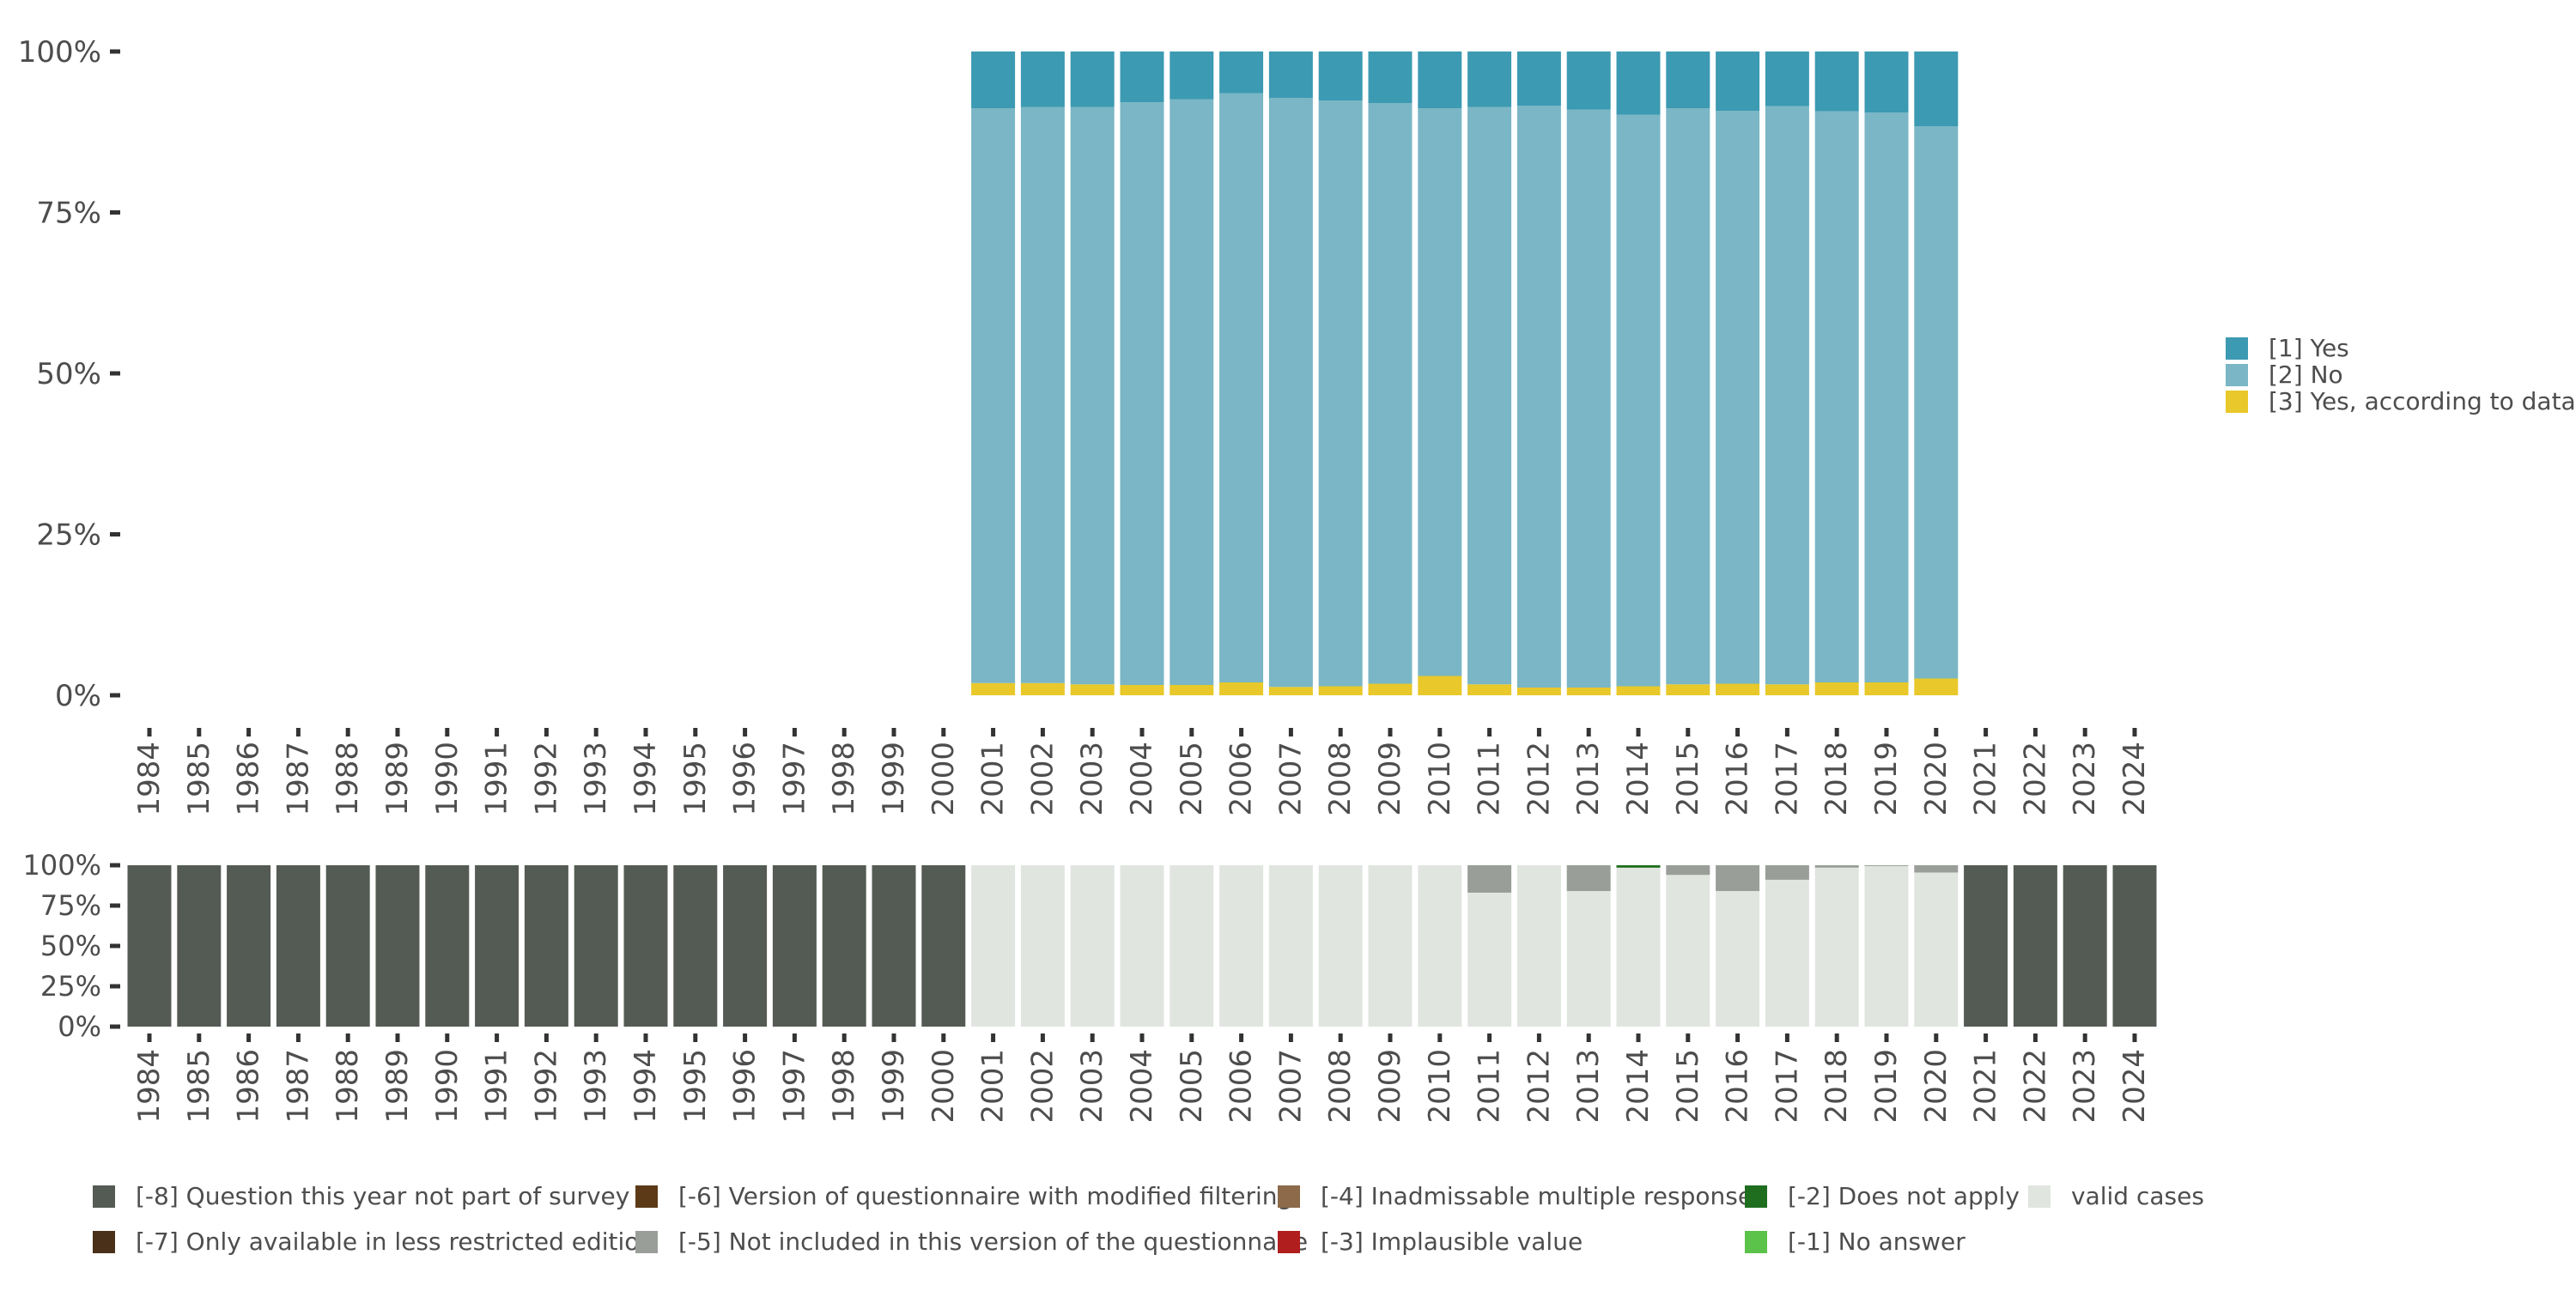 The image size is (2576, 1291). I want to click on bottom-x-tick-label: 1988, so click(348, 1087).